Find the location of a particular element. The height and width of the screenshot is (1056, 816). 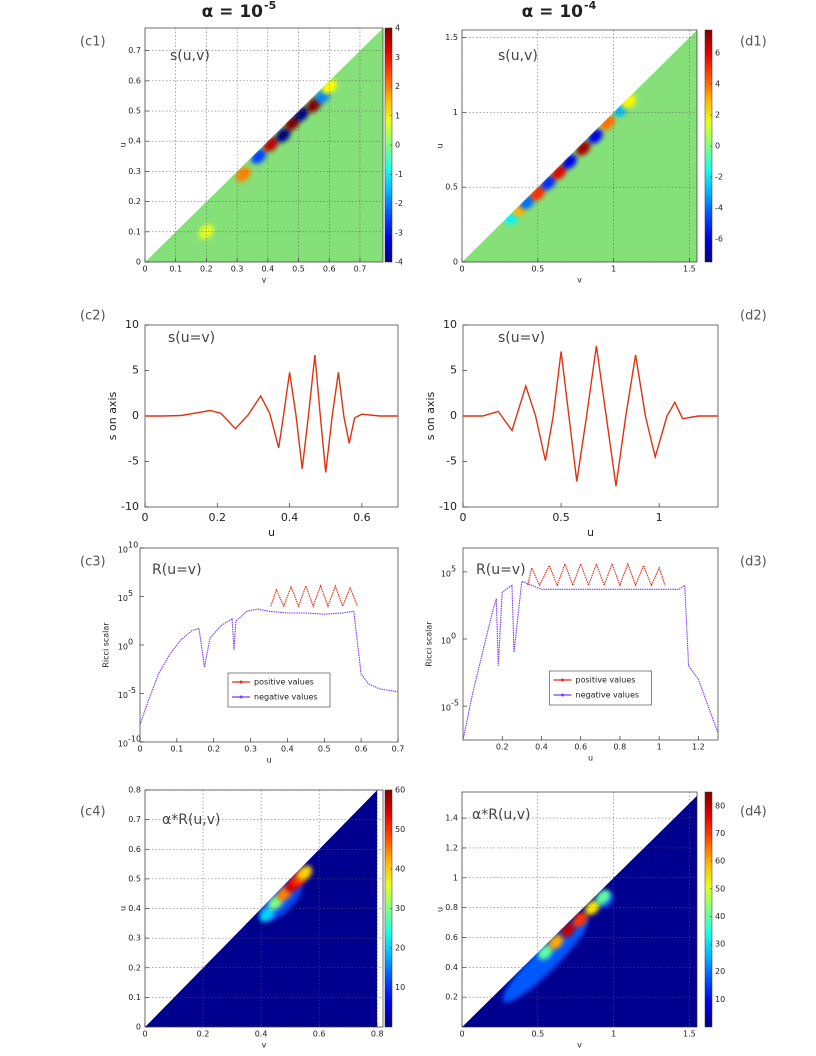

y-axis-label: s on axis is located at coordinates (112, 416).